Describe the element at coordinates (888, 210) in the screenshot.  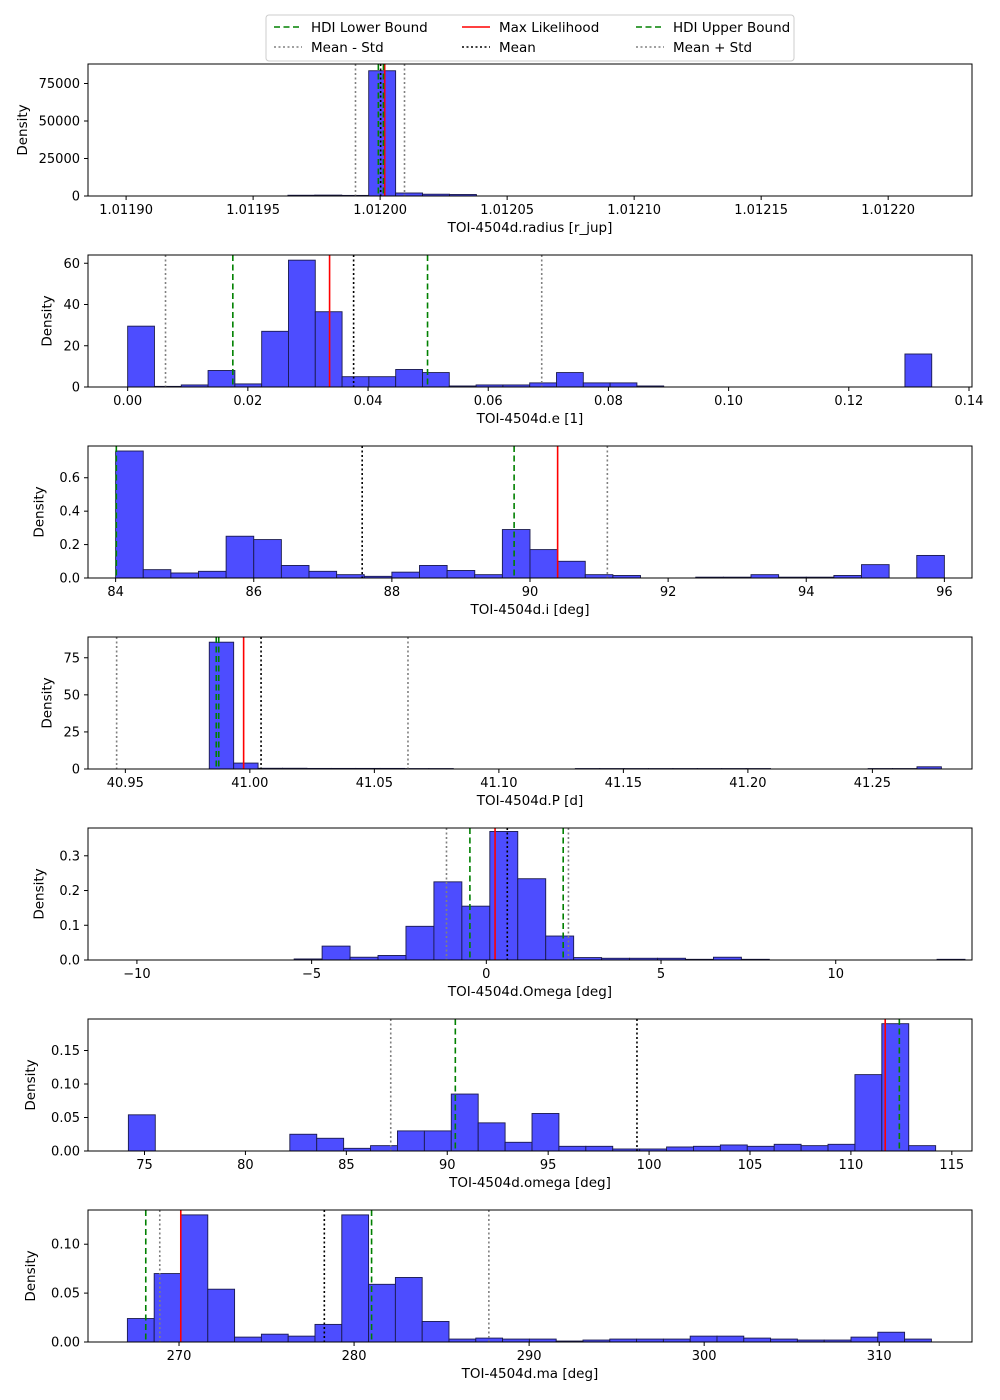
I see `x-tick-label: 1.01220` at that location.